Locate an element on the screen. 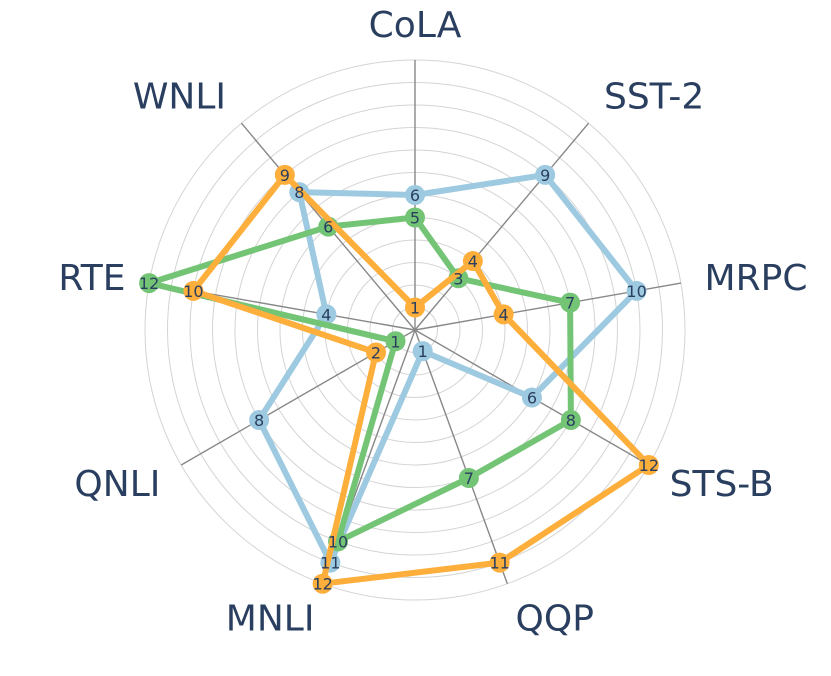 The height and width of the screenshot is (676, 831). series-2-value-qnli: 1 is located at coordinates (395, 341).